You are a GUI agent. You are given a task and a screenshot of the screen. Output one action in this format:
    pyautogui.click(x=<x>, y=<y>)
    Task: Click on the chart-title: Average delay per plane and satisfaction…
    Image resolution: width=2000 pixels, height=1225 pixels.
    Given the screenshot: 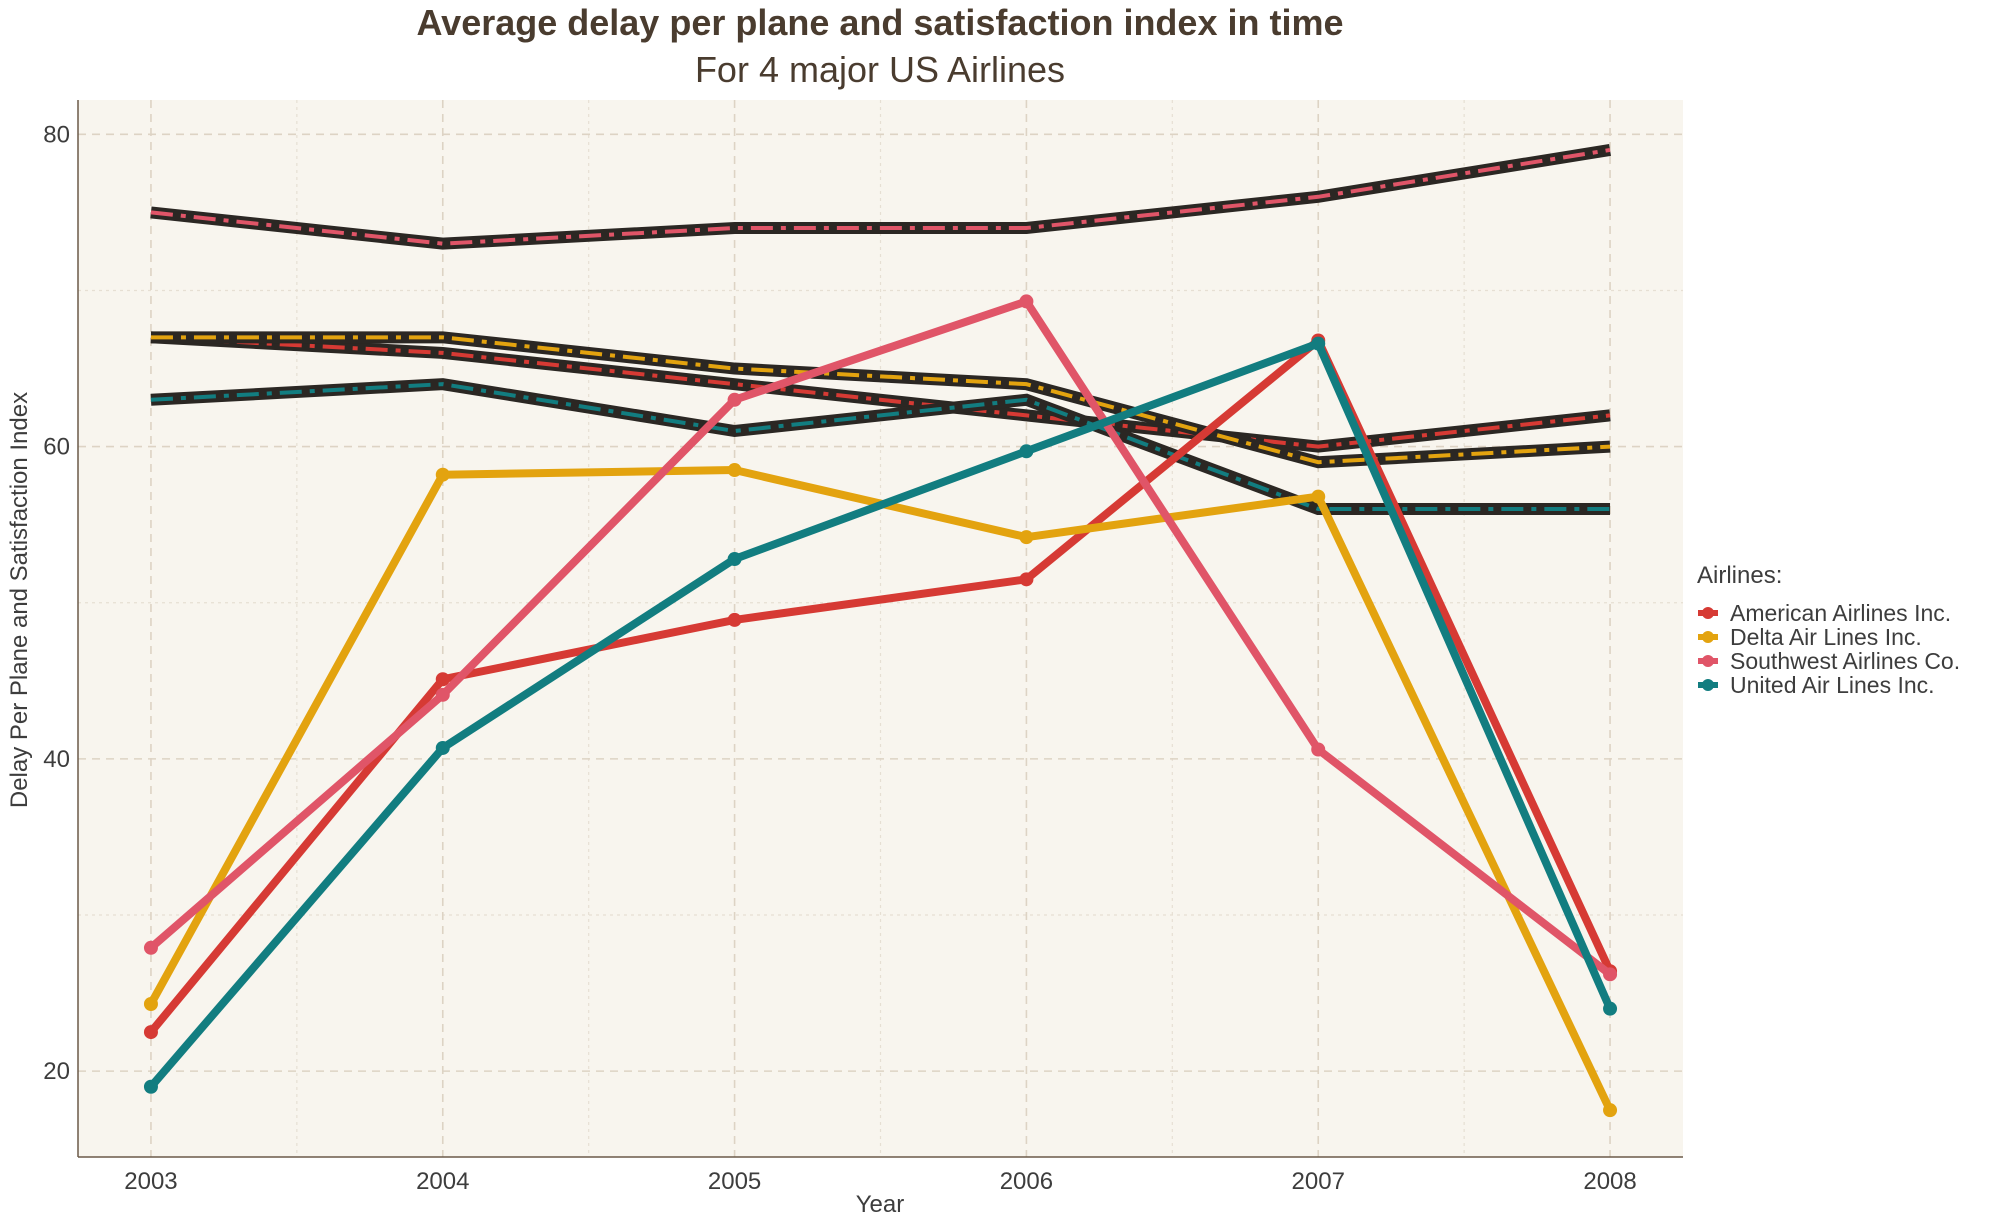 What is the action you would take?
    pyautogui.click(x=880, y=22)
    